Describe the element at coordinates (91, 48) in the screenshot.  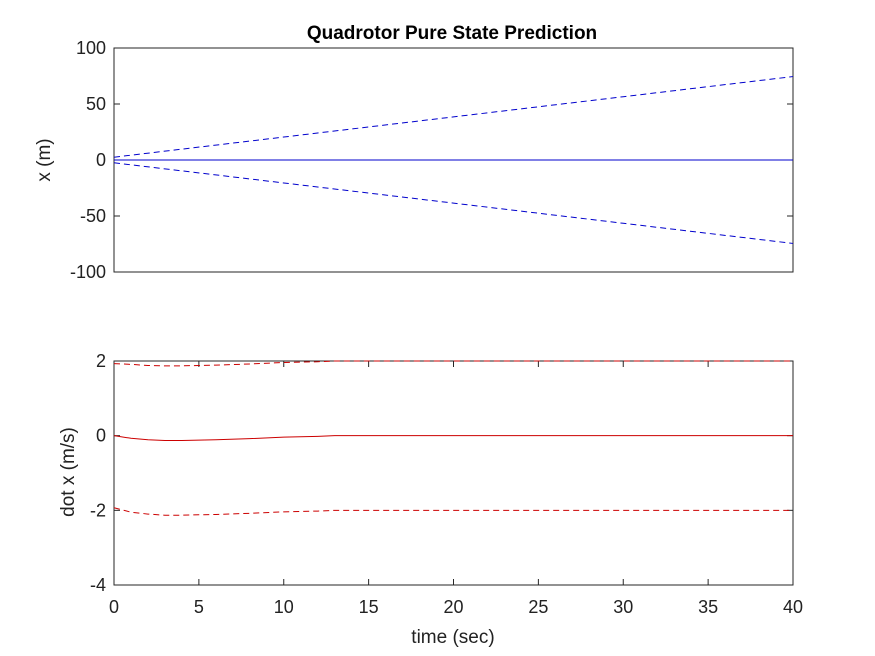
I see `y-tick-label: 100` at that location.